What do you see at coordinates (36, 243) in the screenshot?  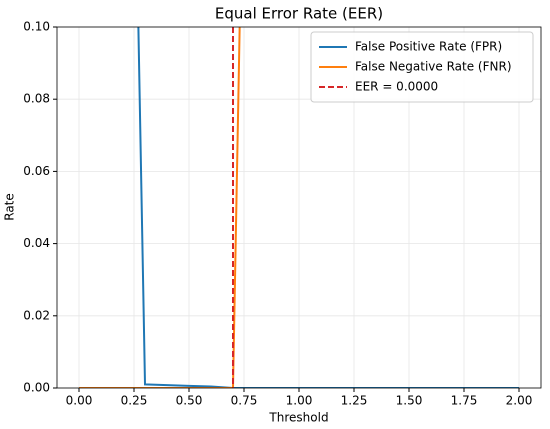 I see `y-tick-label: 0.04` at bounding box center [36, 243].